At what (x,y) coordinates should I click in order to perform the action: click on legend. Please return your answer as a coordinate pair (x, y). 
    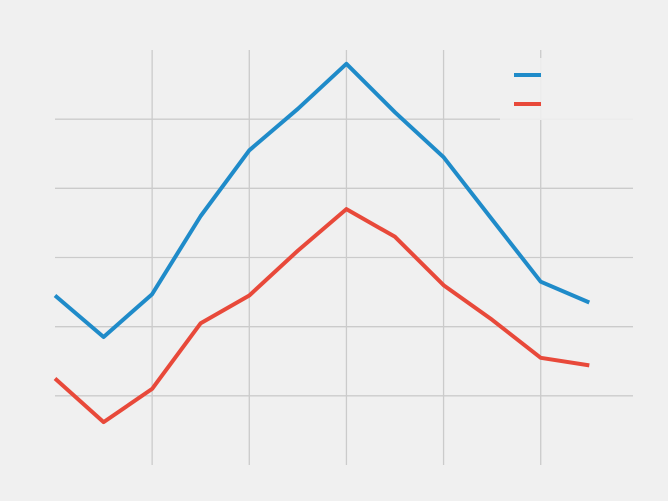
    Looking at the image, I should click on (566, 89).